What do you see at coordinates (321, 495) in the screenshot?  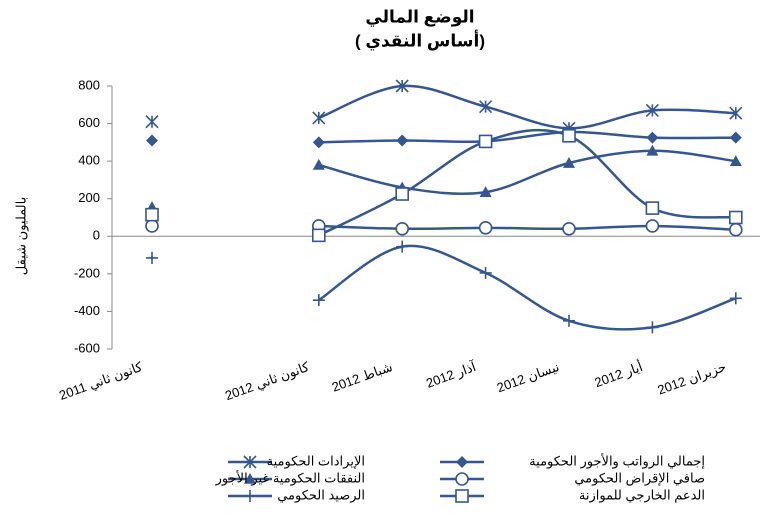 I see `legend-label: الرصيد الحكومي` at bounding box center [321, 495].